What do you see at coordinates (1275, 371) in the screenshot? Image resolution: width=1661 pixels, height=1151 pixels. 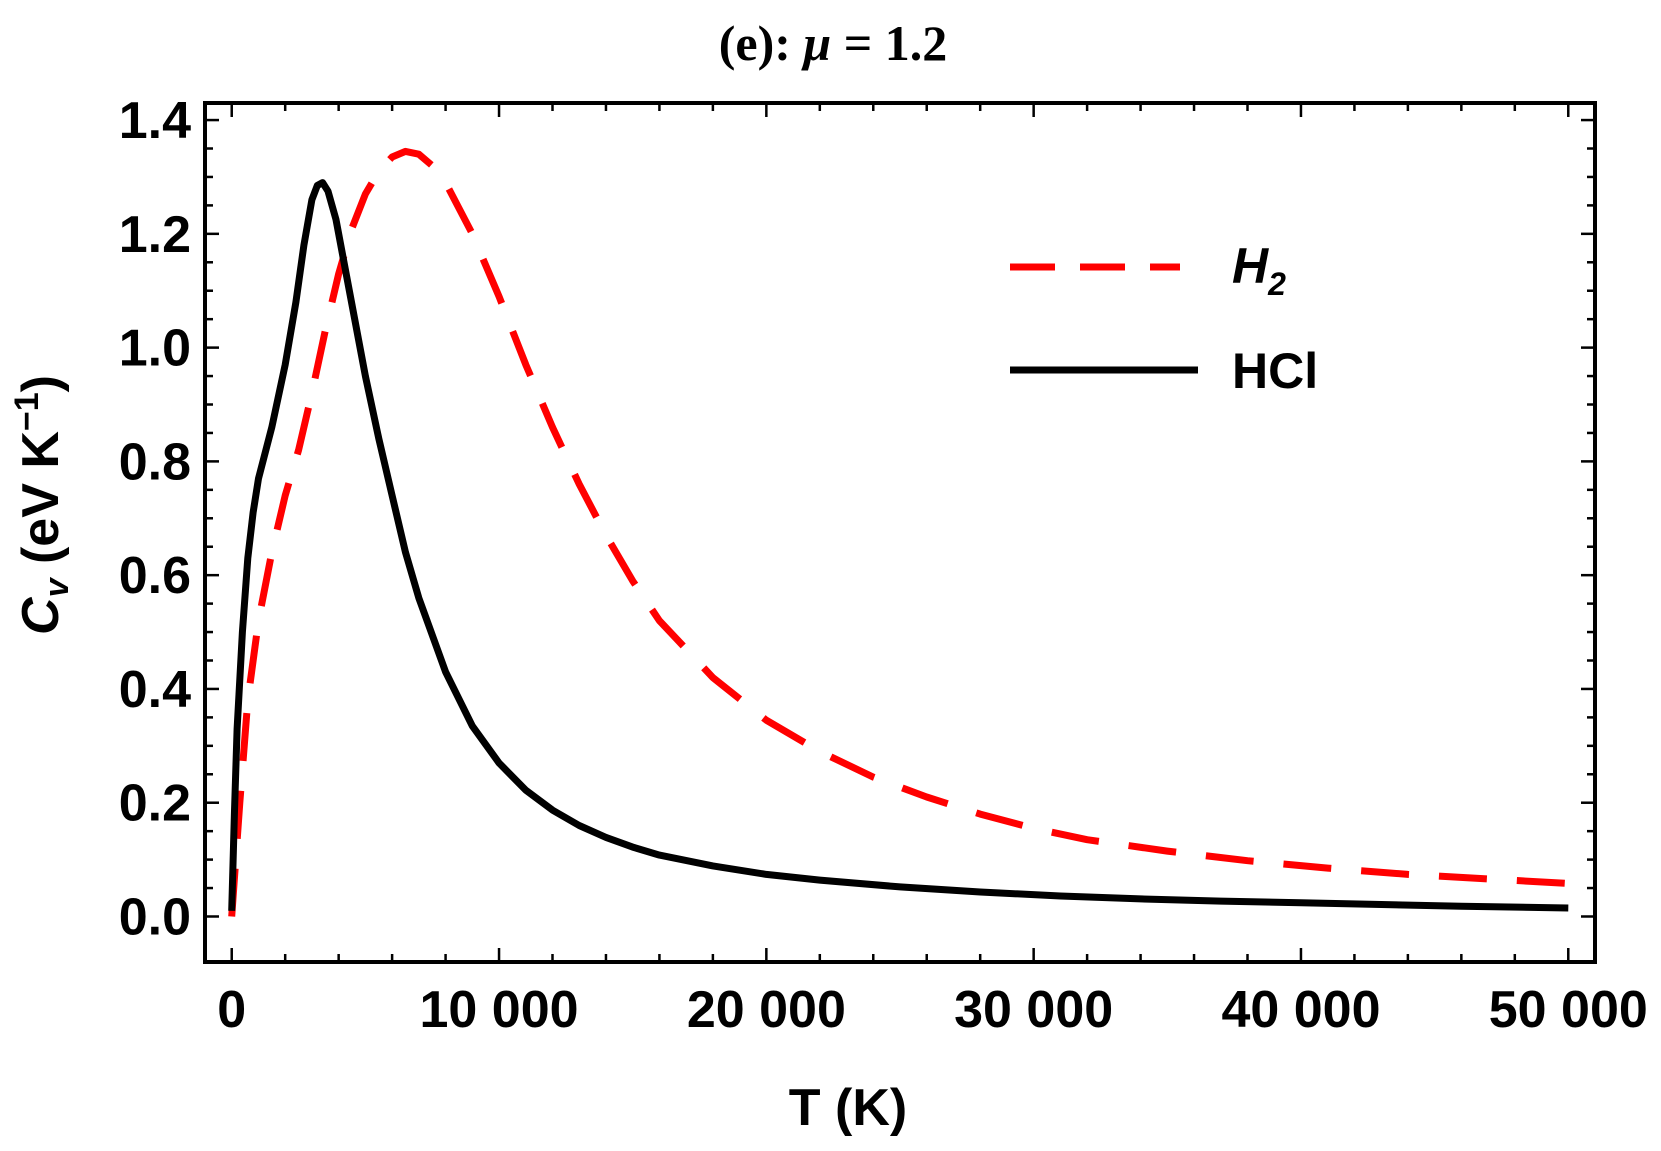 I see `legend-label-hcl: HCl` at bounding box center [1275, 371].